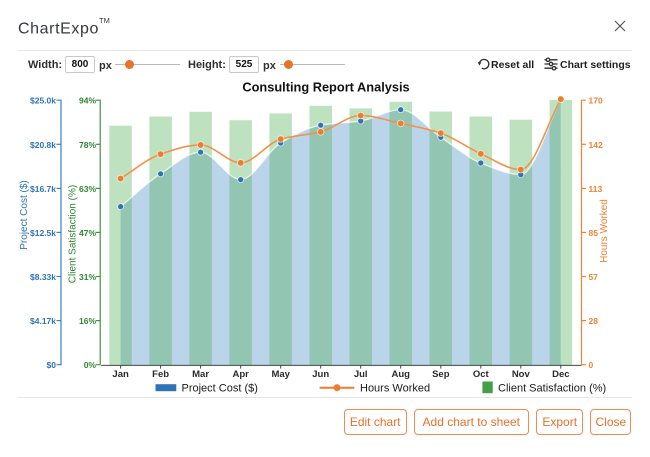  I want to click on svg-text: 78%, so click(87, 145).